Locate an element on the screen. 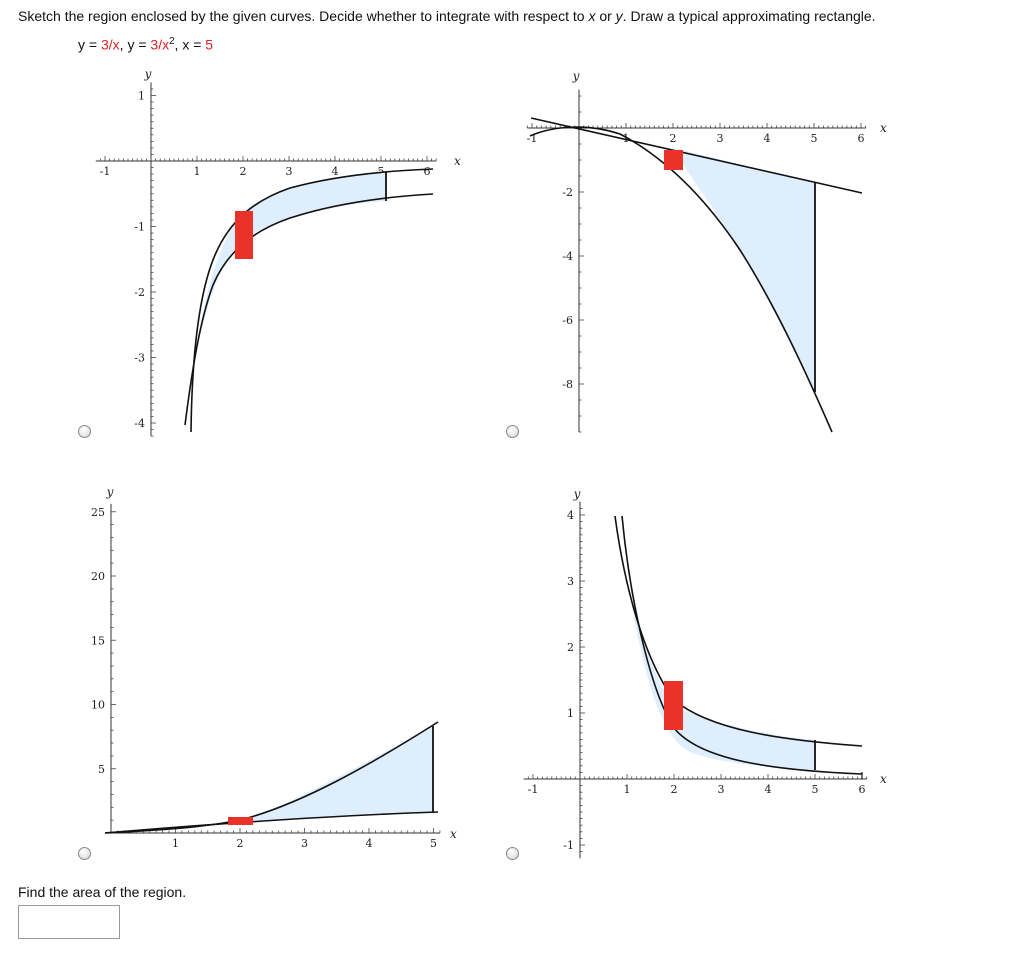 This screenshot has width=1024, height=955. y-tick-label: 3 is located at coordinates (570, 581).